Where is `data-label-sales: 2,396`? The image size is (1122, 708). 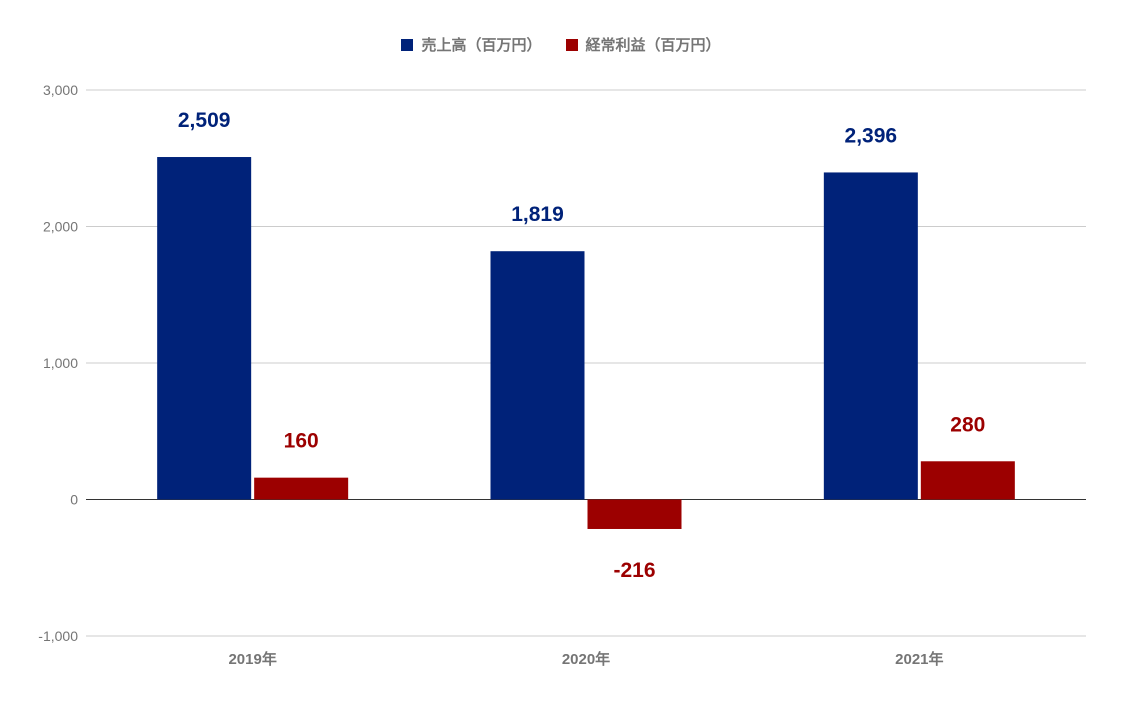
data-label-sales: 2,396 is located at coordinates (871, 135).